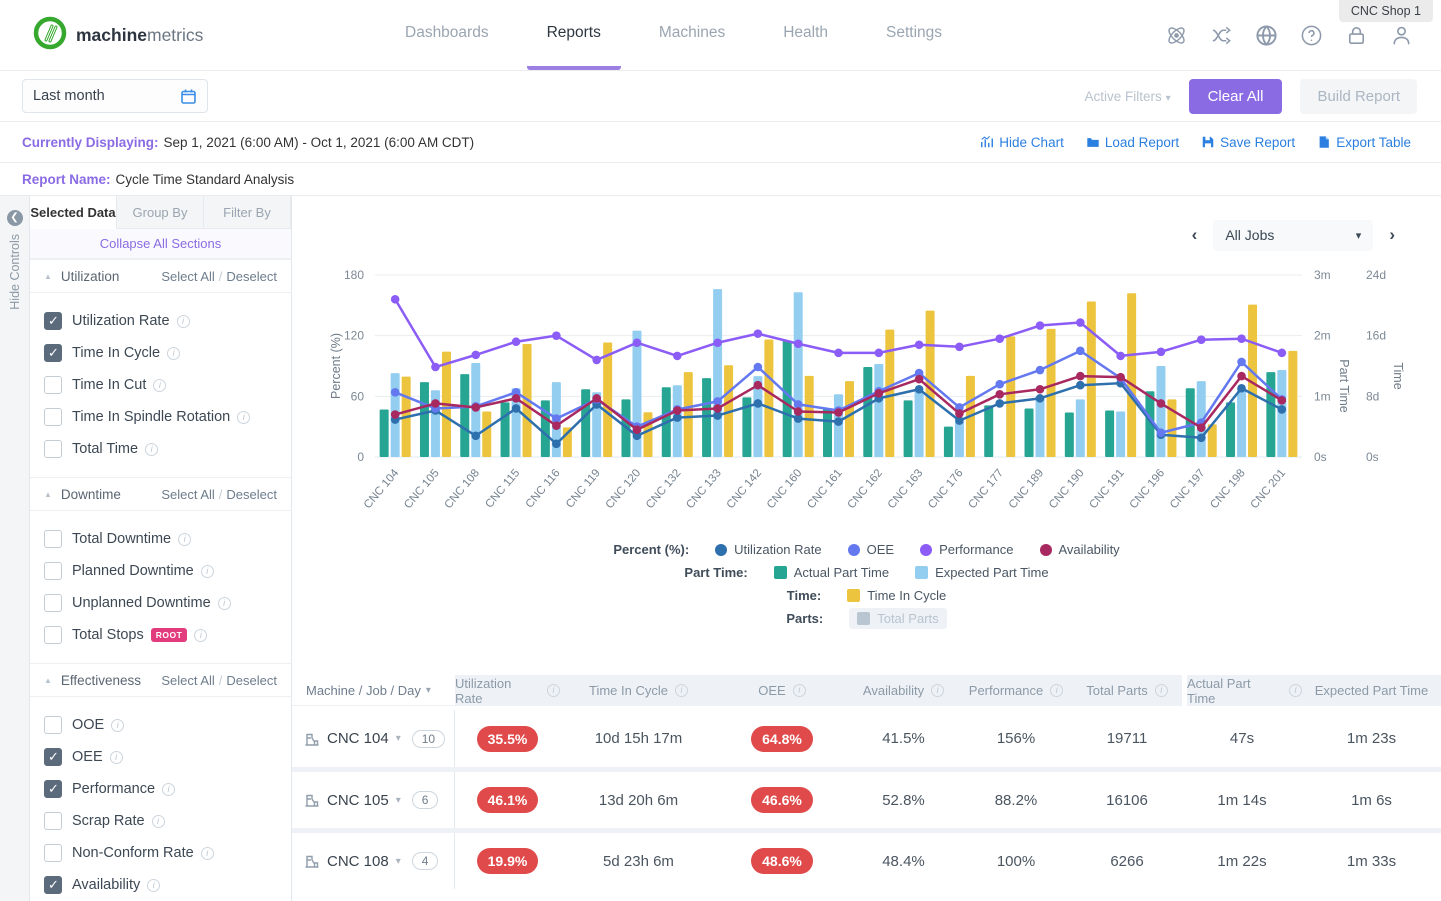 The width and height of the screenshot is (1441, 901). What do you see at coordinates (160, 757) in the screenshot?
I see `metric-checkbox-oee: OEE i` at bounding box center [160, 757].